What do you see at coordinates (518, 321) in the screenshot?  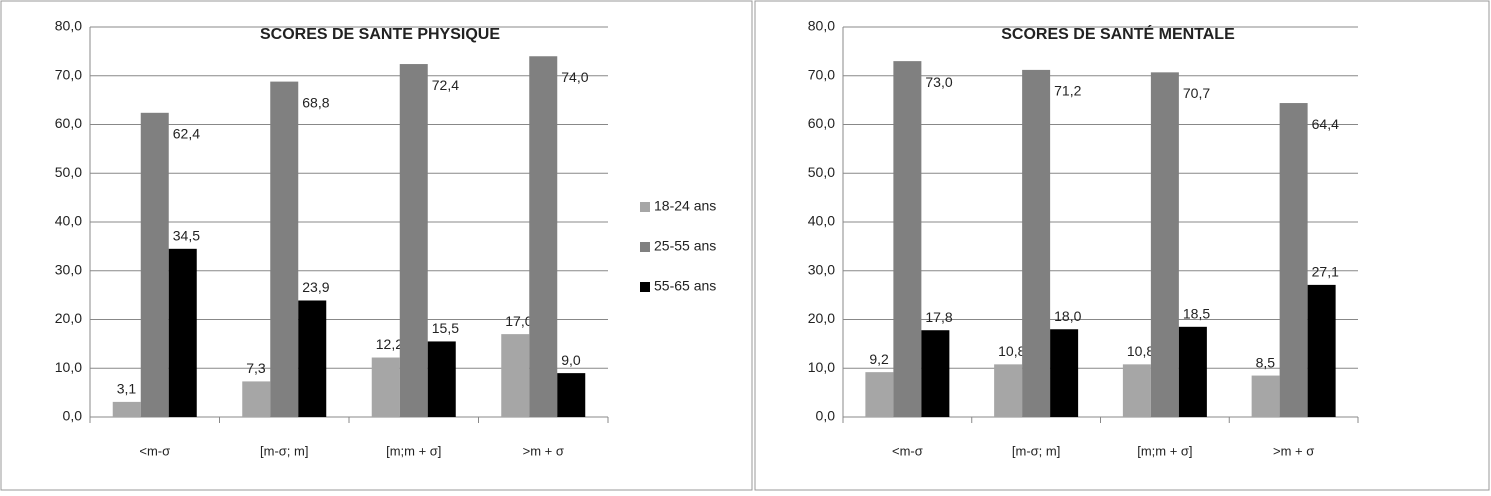 I see `value-label: 17,0` at bounding box center [518, 321].